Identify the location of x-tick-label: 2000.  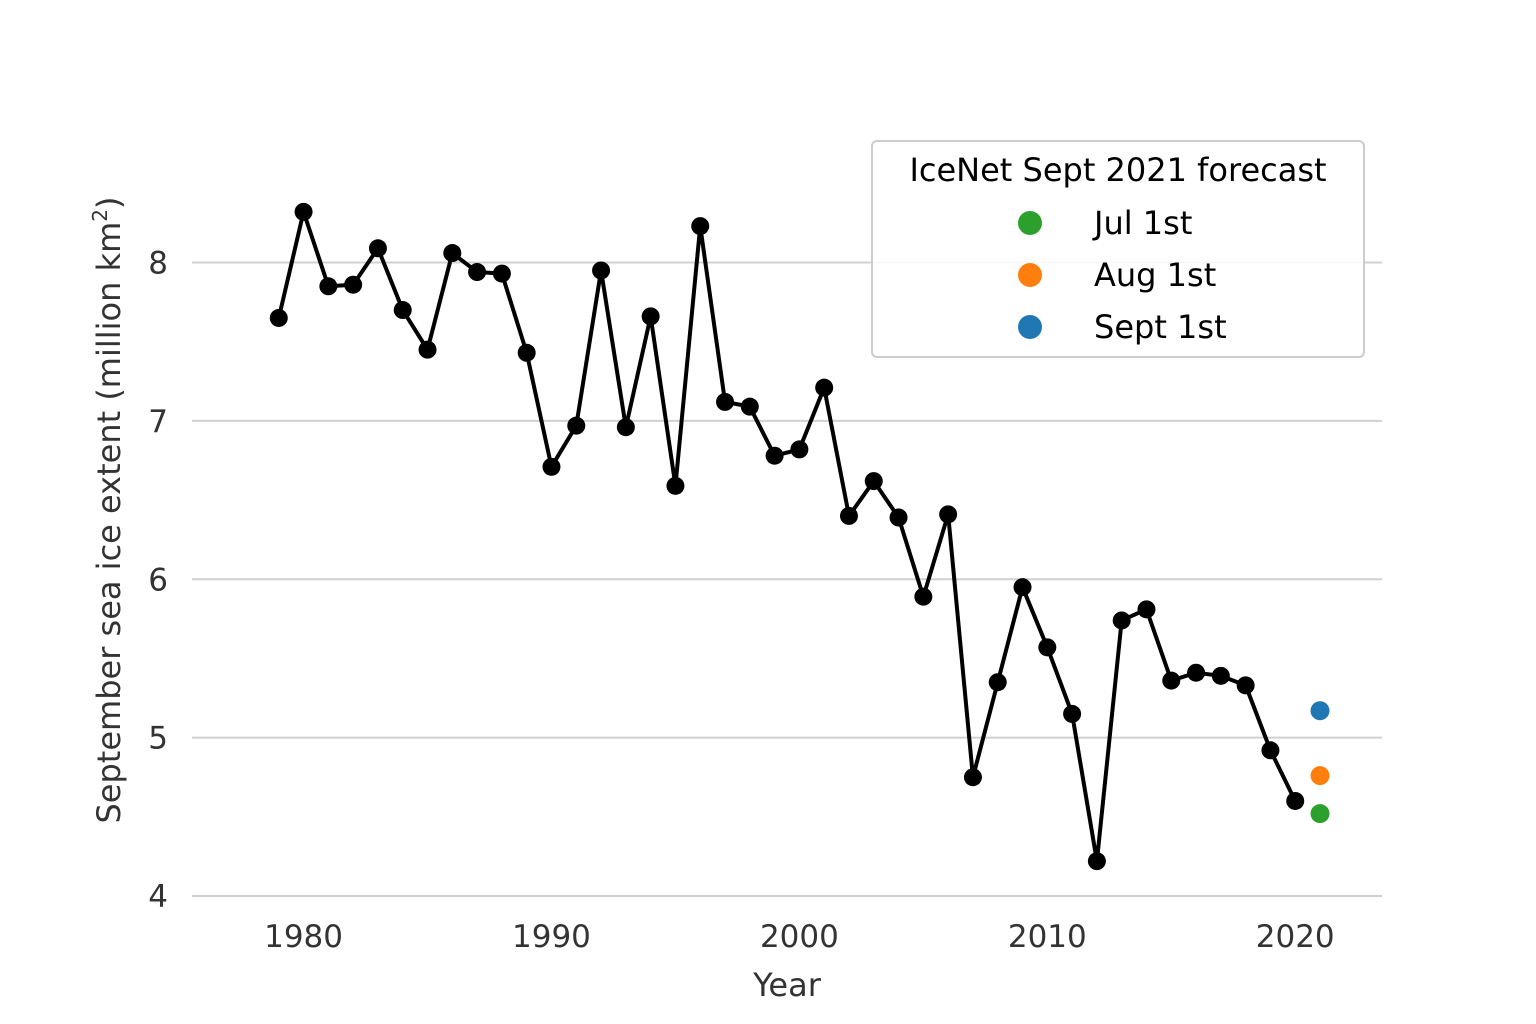
(799, 937).